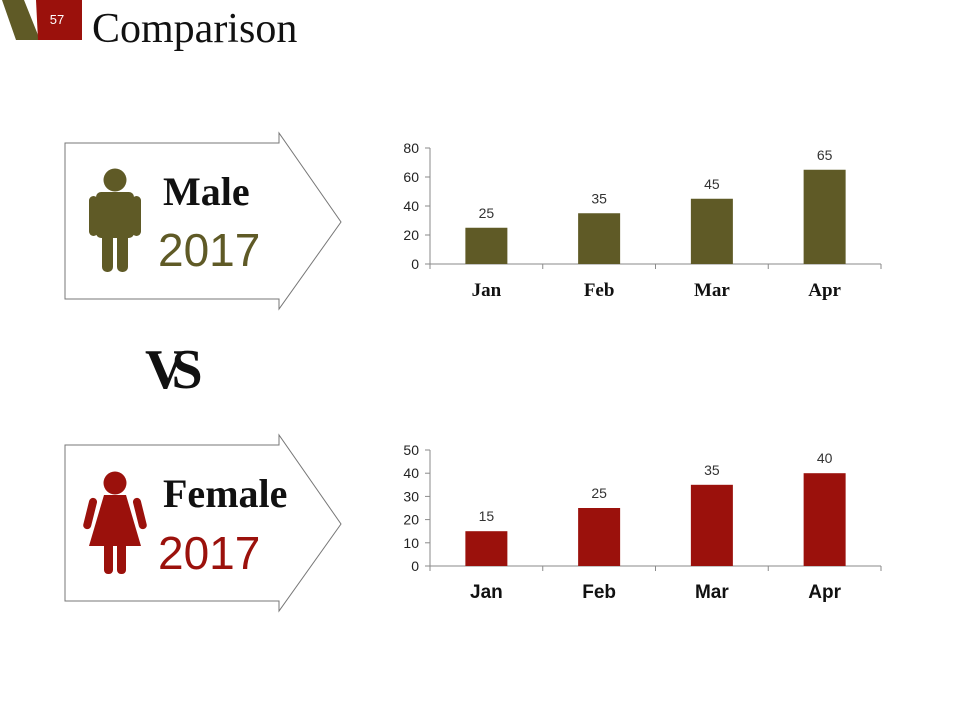 The width and height of the screenshot is (960, 720). What do you see at coordinates (415, 264) in the screenshot?
I see `male-y-tick-label: 0` at bounding box center [415, 264].